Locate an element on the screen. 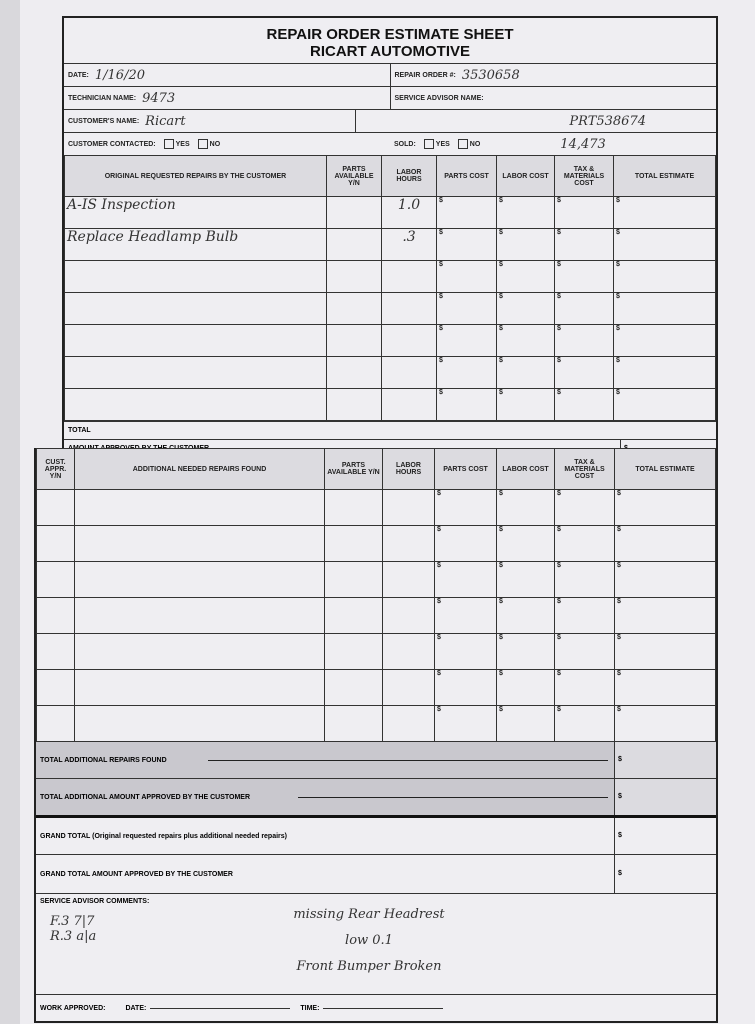  sold-yes-checkbox is located at coordinates (428, 144).